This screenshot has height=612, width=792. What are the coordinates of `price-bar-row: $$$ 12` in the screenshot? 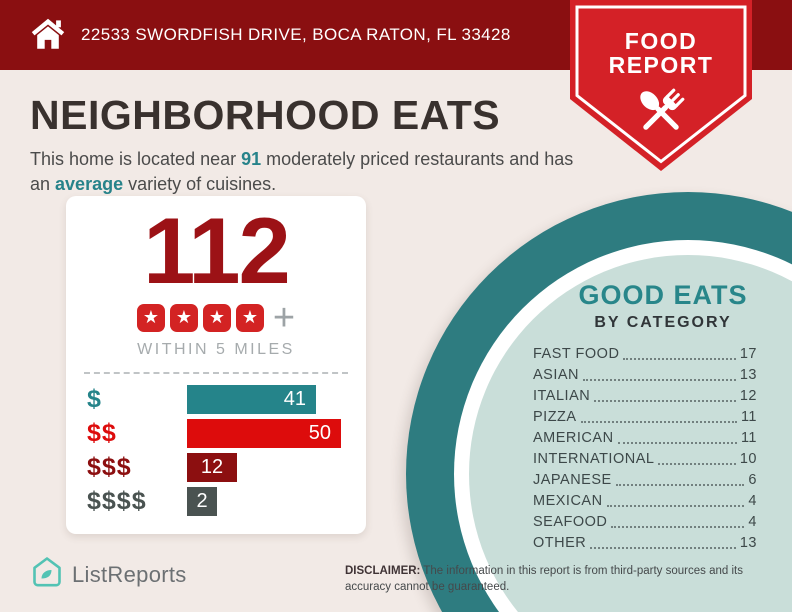 It's located at (226, 467).